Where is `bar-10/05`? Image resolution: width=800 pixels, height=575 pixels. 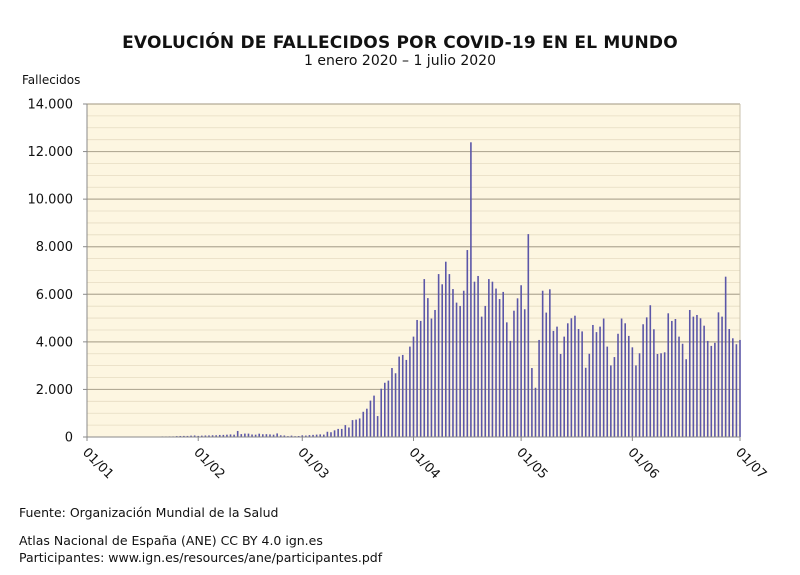
bar-10/05 is located at coordinates (553, 383).